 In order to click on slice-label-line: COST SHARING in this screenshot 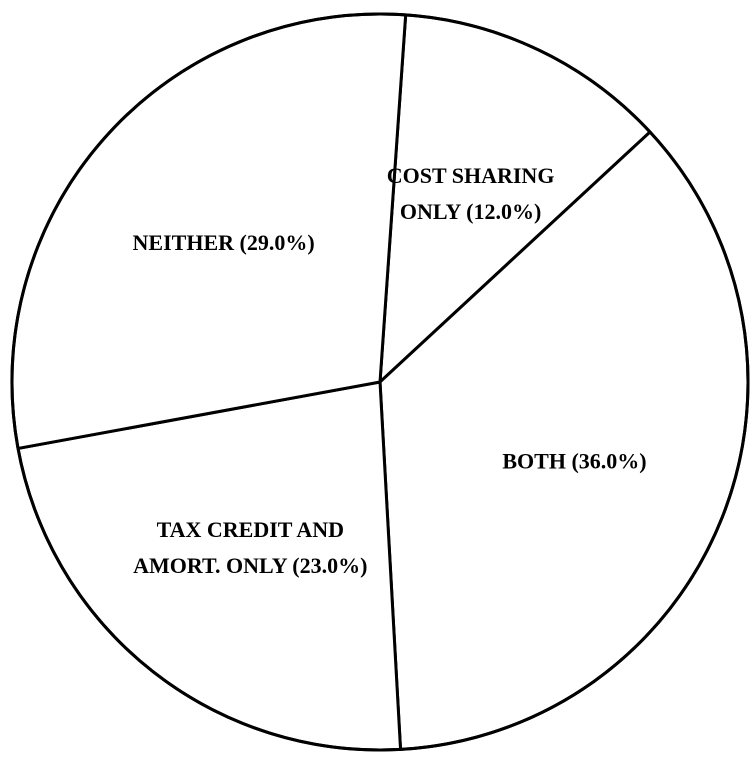, I will do `click(471, 175)`.